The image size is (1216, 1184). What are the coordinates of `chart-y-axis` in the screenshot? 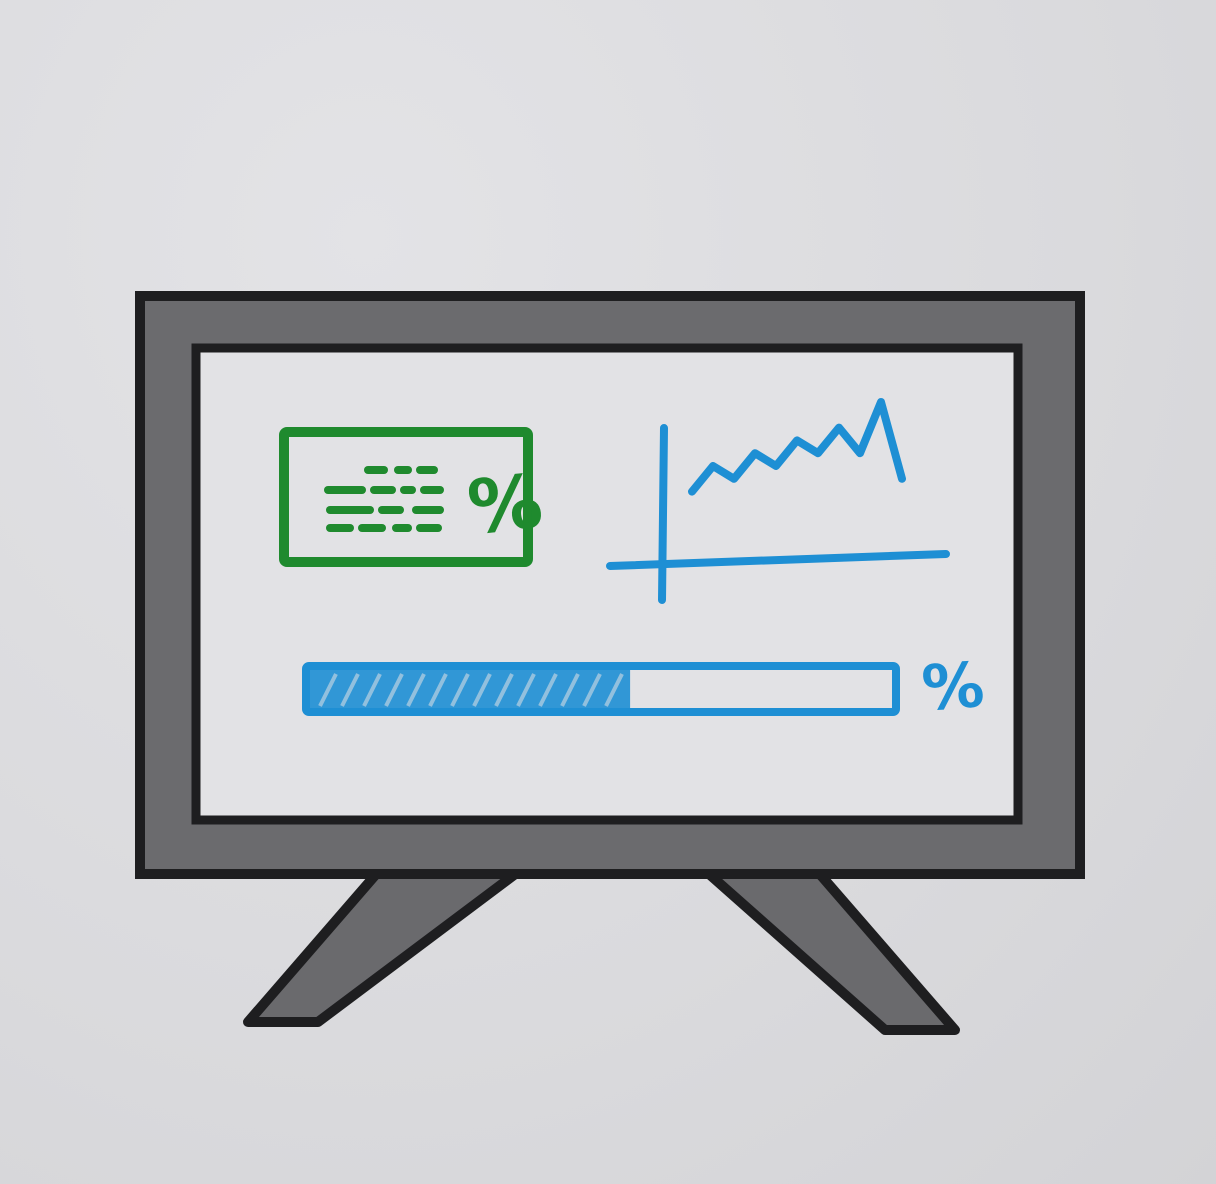 It's located at (663, 514).